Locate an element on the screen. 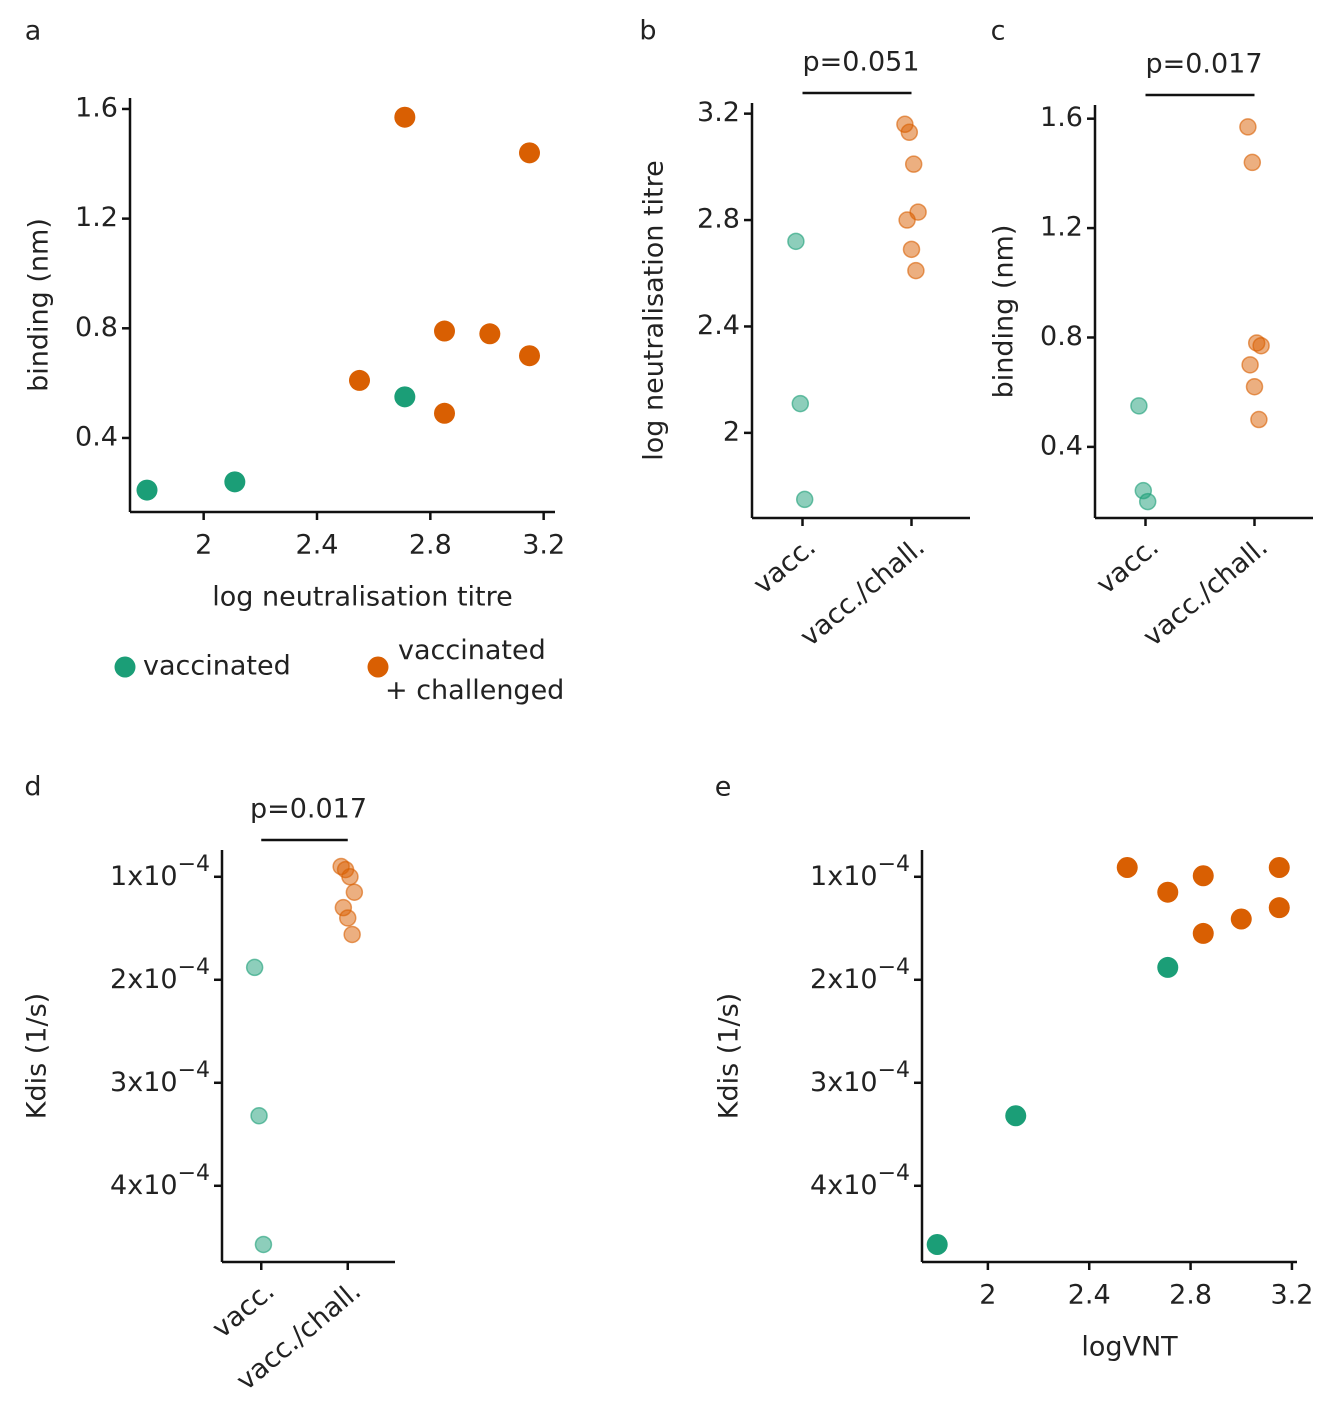 This screenshot has width=1333, height=1419. y-axis-title: log neutralisation titre is located at coordinates (654, 310).